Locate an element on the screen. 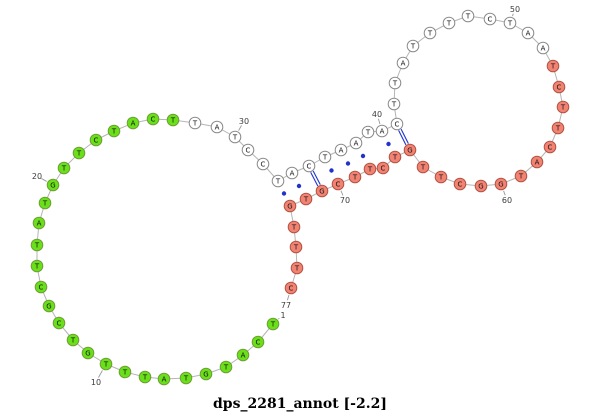 Image resolution: width=600 pixels, height=417 pixels. nucleotide-7: A is located at coordinates (164, 379).